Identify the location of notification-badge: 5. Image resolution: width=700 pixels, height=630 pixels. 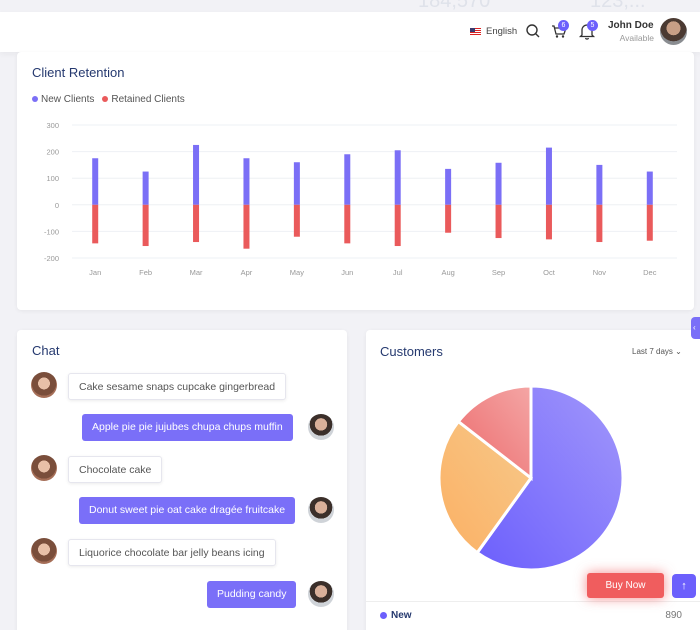
(592, 25).